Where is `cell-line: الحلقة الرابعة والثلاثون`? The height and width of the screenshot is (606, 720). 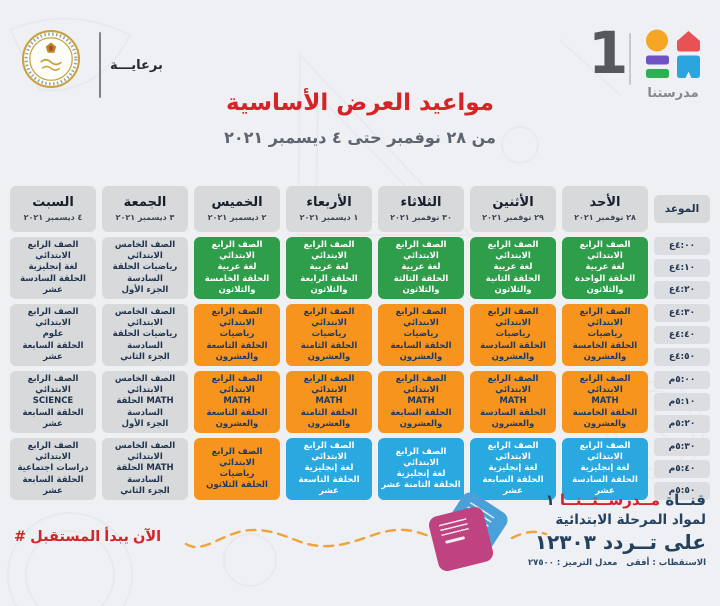
cell-line: الحلقة الرابعة والثلاثون is located at coordinates (329, 284).